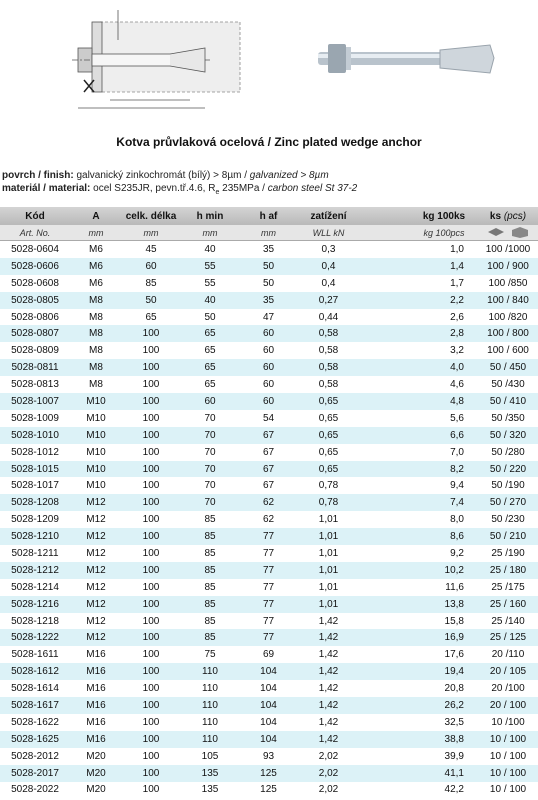  Describe the element at coordinates (508, 452) in the screenshot. I see `table-cell: 50 /280` at that location.